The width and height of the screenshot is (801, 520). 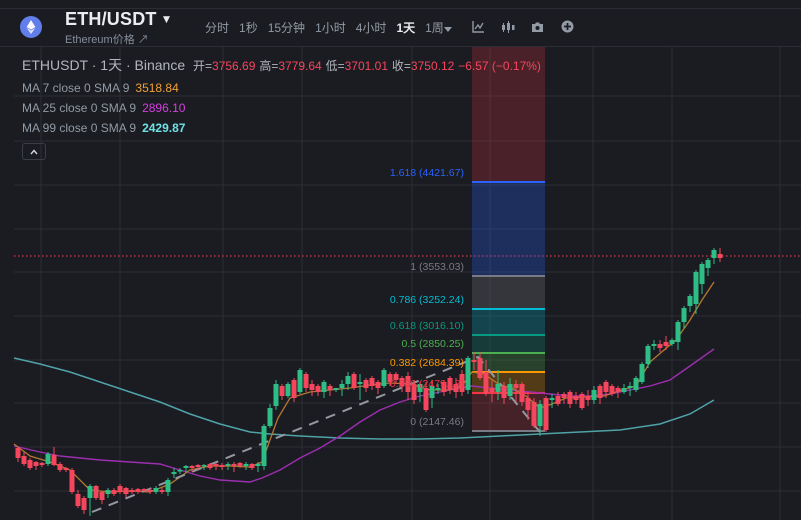 I want to click on ma25-row: MA 25 close 0 SMA 9 2896.10, so click(x=281, y=108).